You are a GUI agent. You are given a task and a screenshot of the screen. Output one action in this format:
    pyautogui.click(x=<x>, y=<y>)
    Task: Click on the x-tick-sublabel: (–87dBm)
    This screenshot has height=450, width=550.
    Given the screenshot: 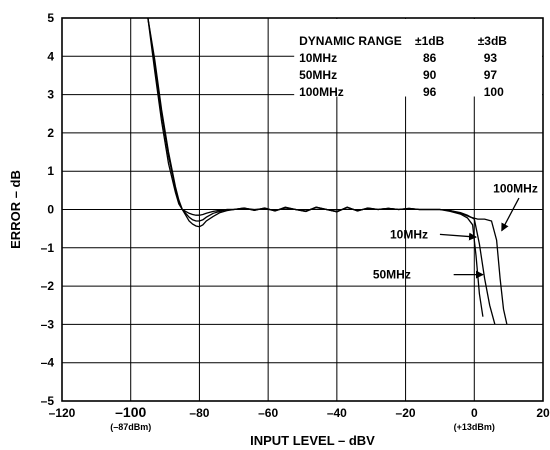 What is the action you would take?
    pyautogui.click(x=130, y=427)
    